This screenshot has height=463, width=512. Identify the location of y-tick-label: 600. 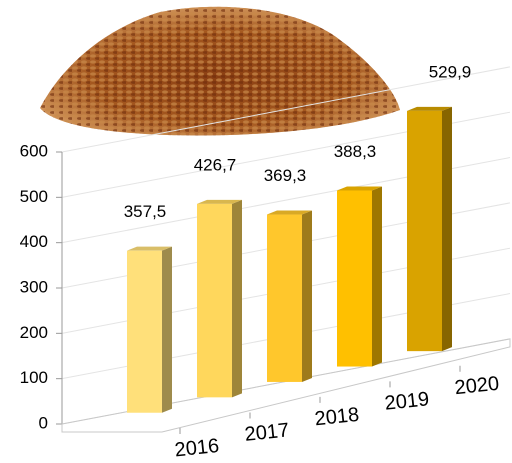
(34, 150).